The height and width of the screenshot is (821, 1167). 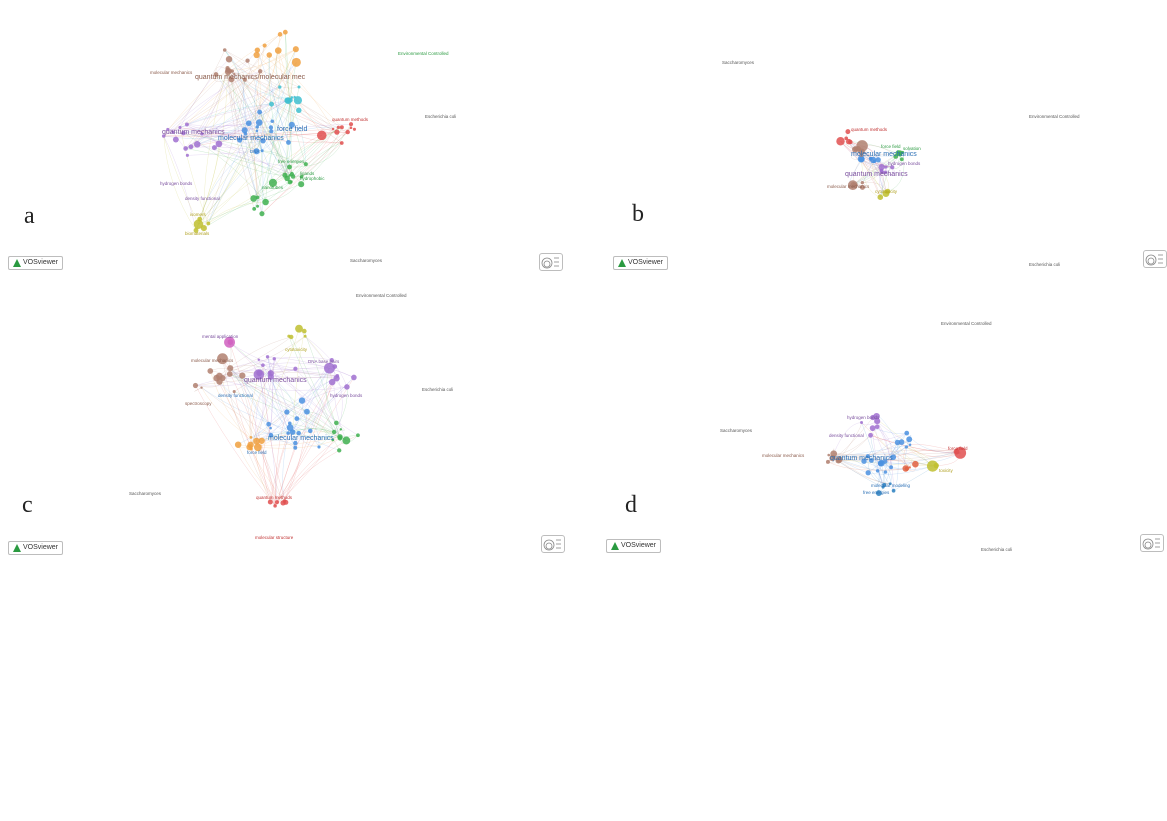 I want to click on node-label: biomaterials, so click(x=197, y=233).